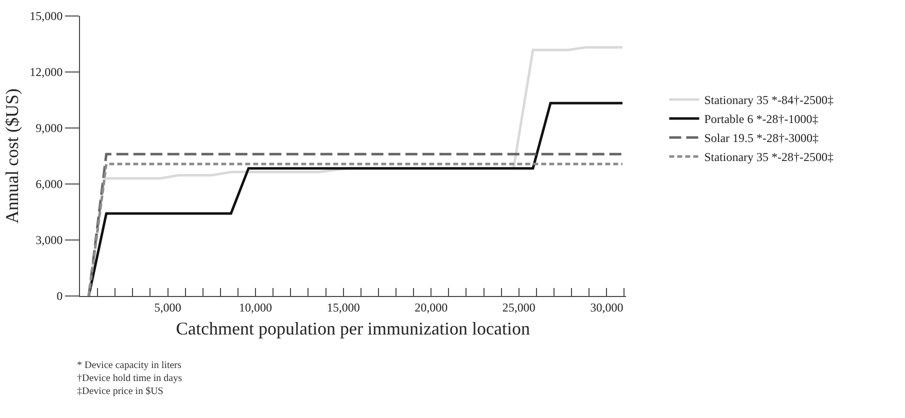 The image size is (905, 418). What do you see at coordinates (255, 307) in the screenshot?
I see `x-tick-label: 10,000` at bounding box center [255, 307].